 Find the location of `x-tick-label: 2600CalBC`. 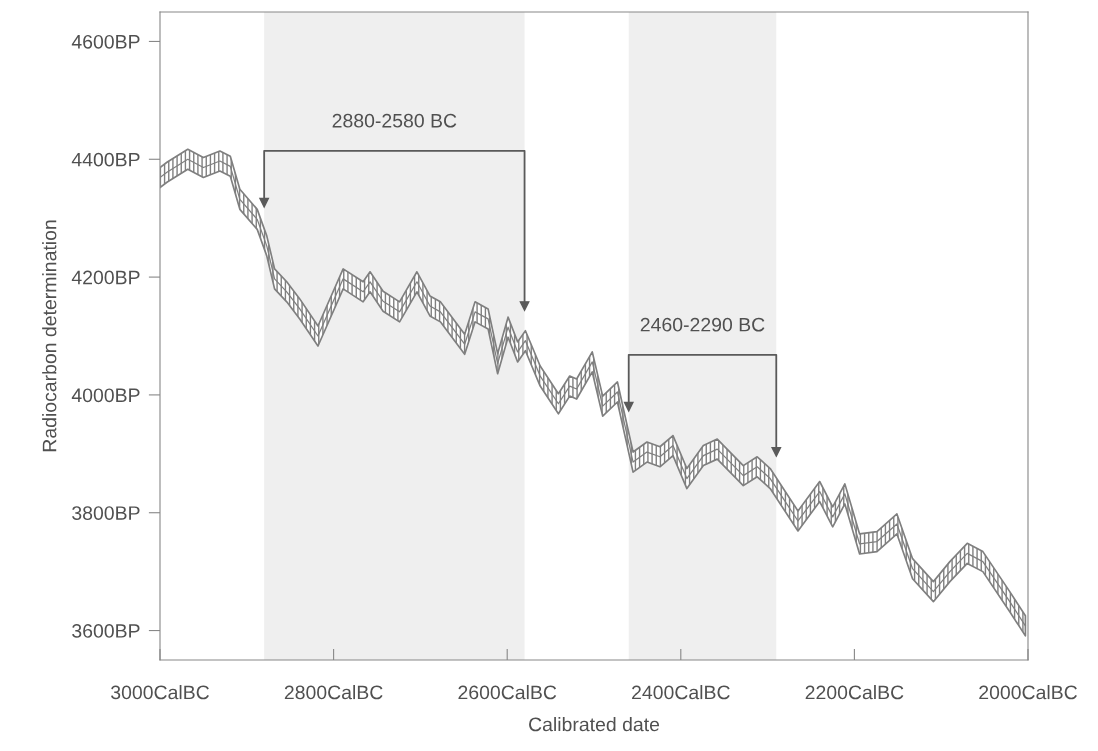

x-tick-label: 2600CalBC is located at coordinates (507, 692).